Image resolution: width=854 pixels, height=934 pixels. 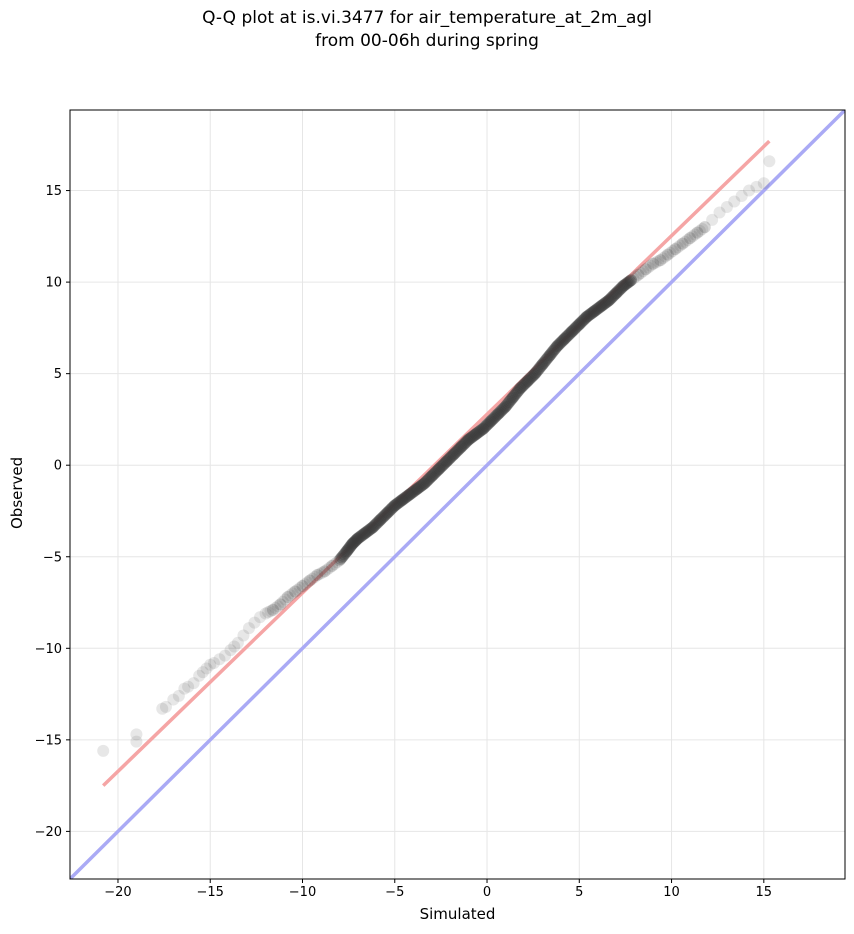 What do you see at coordinates (457, 914) in the screenshot?
I see `x-axis-label: Simulated` at bounding box center [457, 914].